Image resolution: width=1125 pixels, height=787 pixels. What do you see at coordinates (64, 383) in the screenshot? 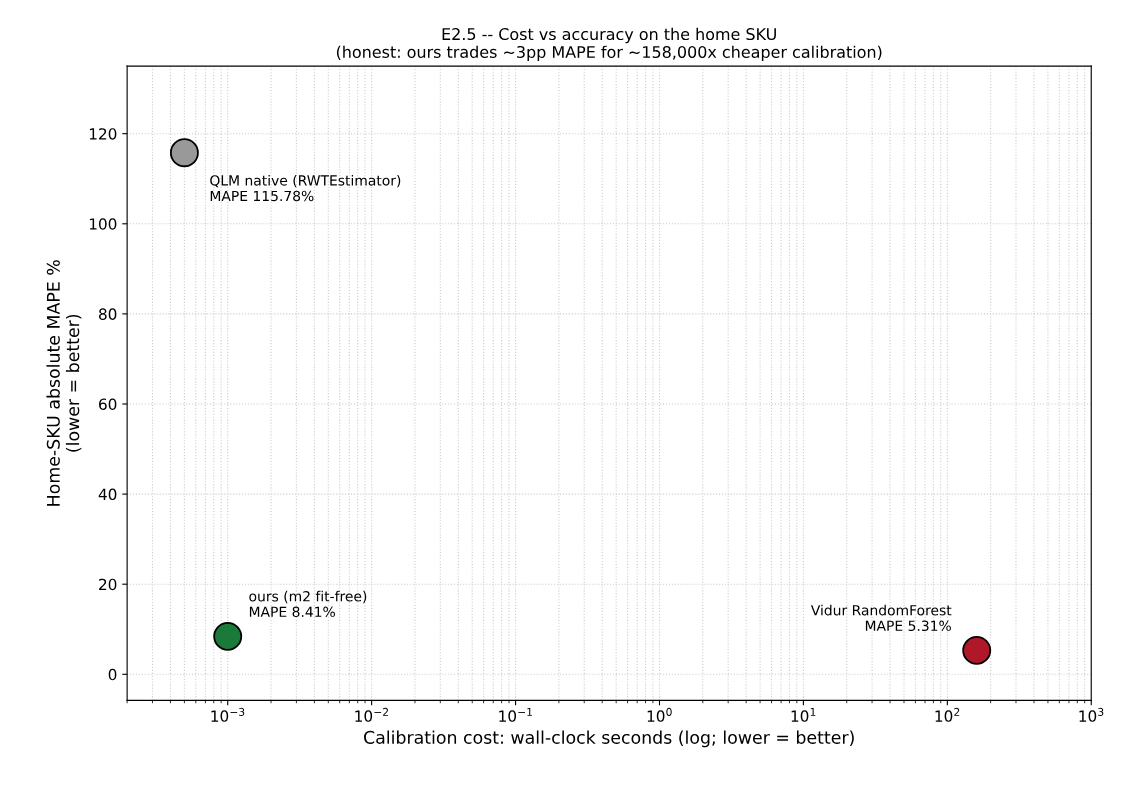
I see `y-axis-title: Home-SKU absolute MAPE % (lower = better)` at bounding box center [64, 383].